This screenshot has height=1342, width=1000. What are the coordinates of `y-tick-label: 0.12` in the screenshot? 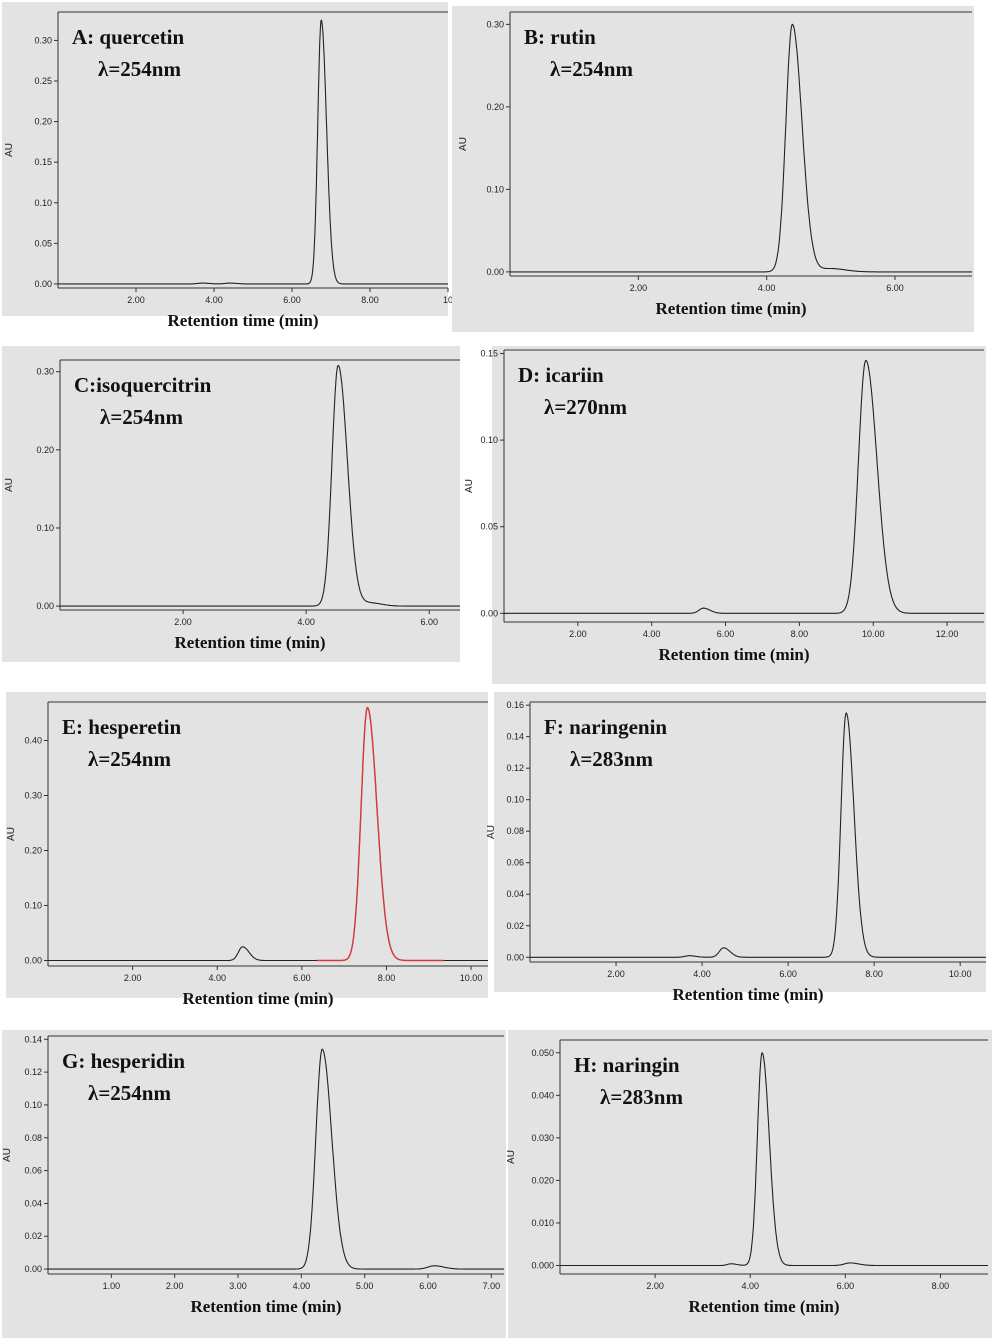 It's located at (33, 1072).